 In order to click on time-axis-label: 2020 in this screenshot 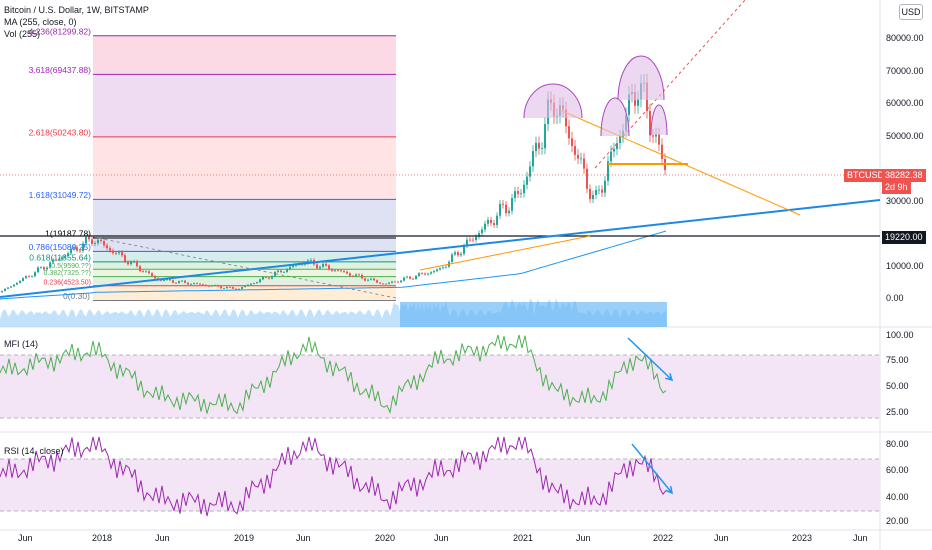, I will do `click(385, 538)`.